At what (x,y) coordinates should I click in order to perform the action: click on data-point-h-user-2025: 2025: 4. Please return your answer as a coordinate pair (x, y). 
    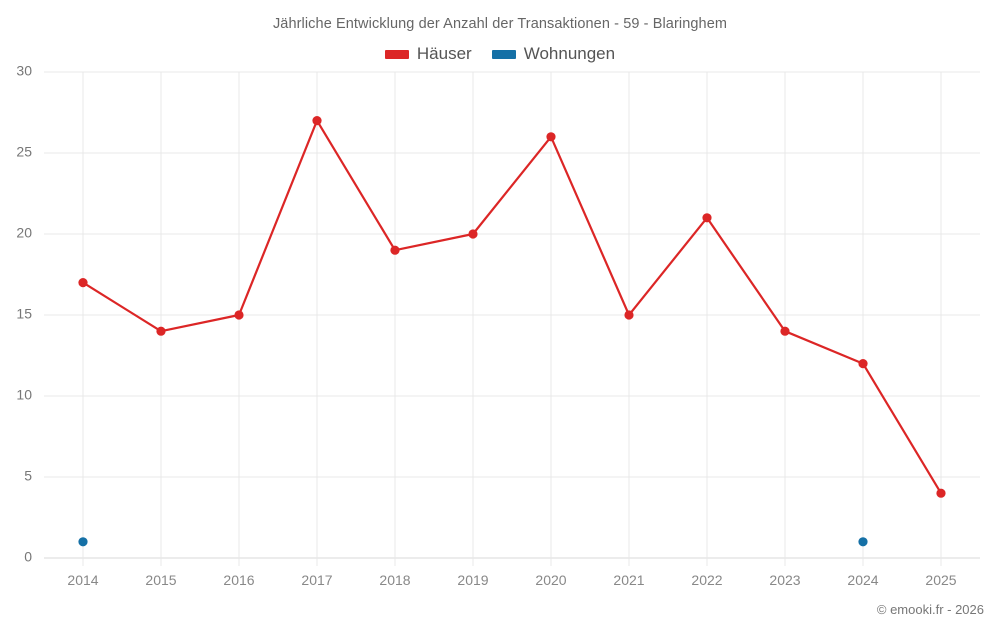
    Looking at the image, I should click on (941, 493).